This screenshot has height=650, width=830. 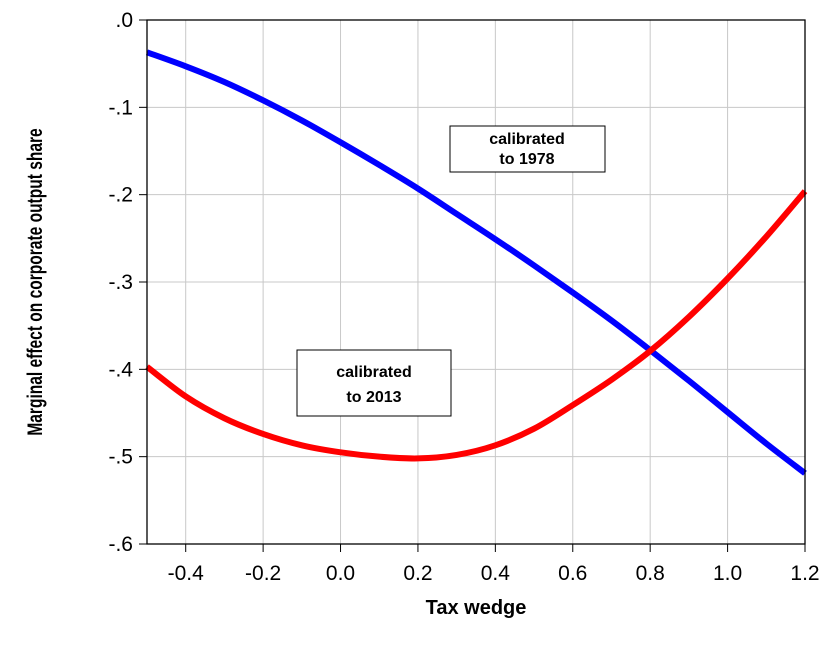 What do you see at coordinates (120, 544) in the screenshot?
I see `y-tick-label: -.6` at bounding box center [120, 544].